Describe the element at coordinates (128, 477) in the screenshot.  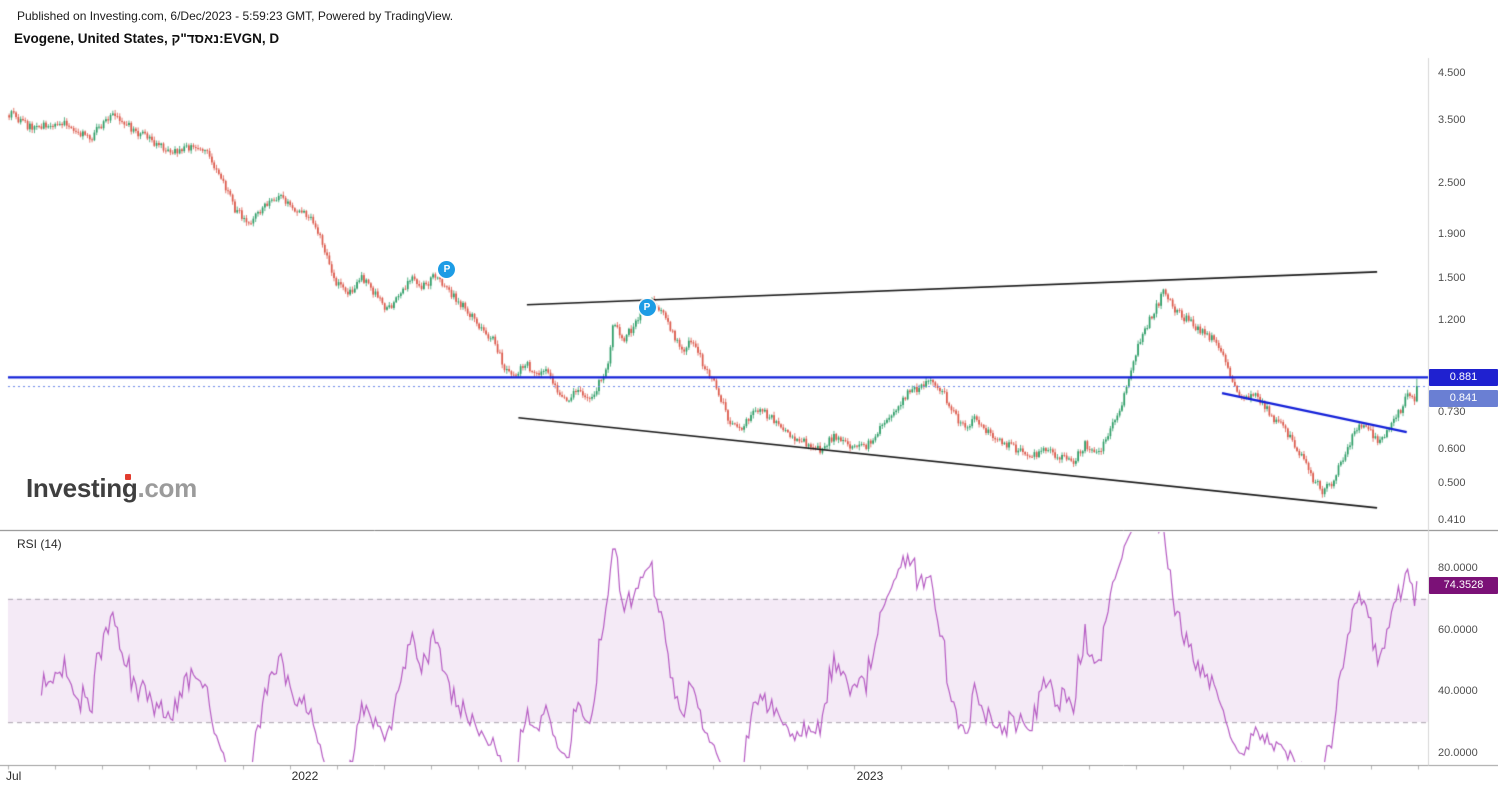
I see `watermark-red-dot-icon` at that location.